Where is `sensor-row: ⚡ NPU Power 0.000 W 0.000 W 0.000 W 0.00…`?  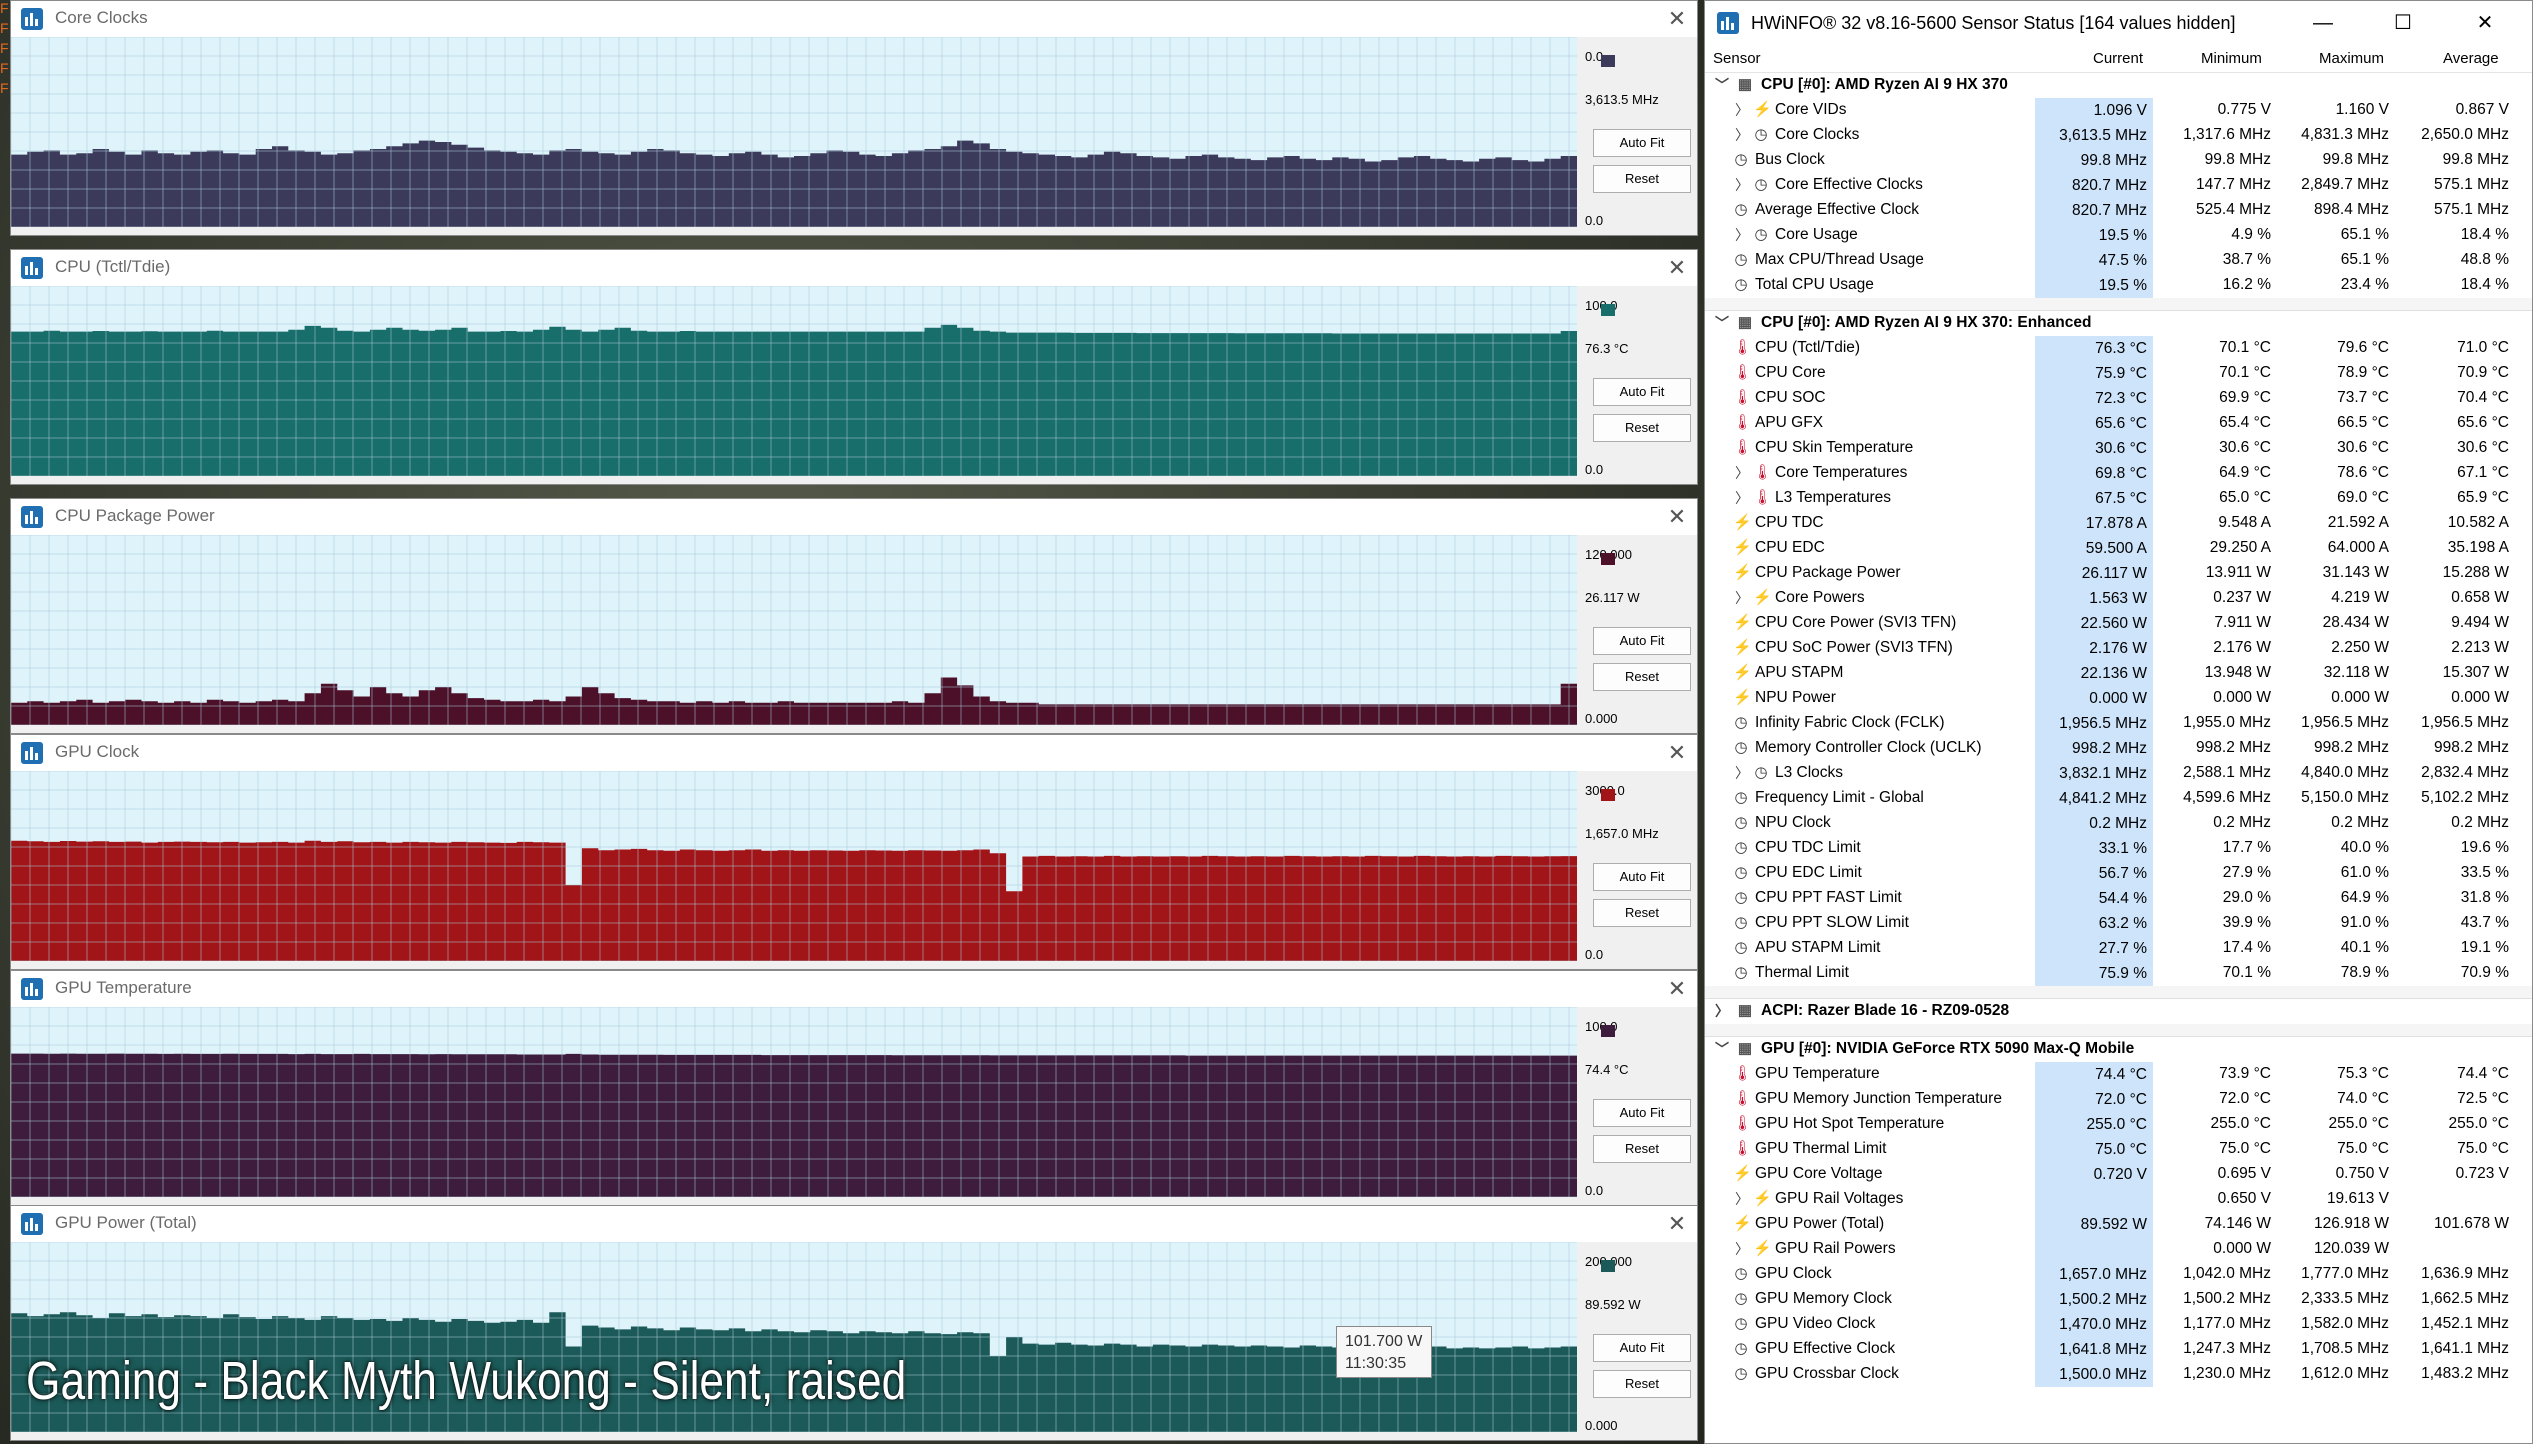
sensor-row: ⚡ NPU Power 0.000 W 0.000 W 0.000 W 0.00… is located at coordinates (2118, 698).